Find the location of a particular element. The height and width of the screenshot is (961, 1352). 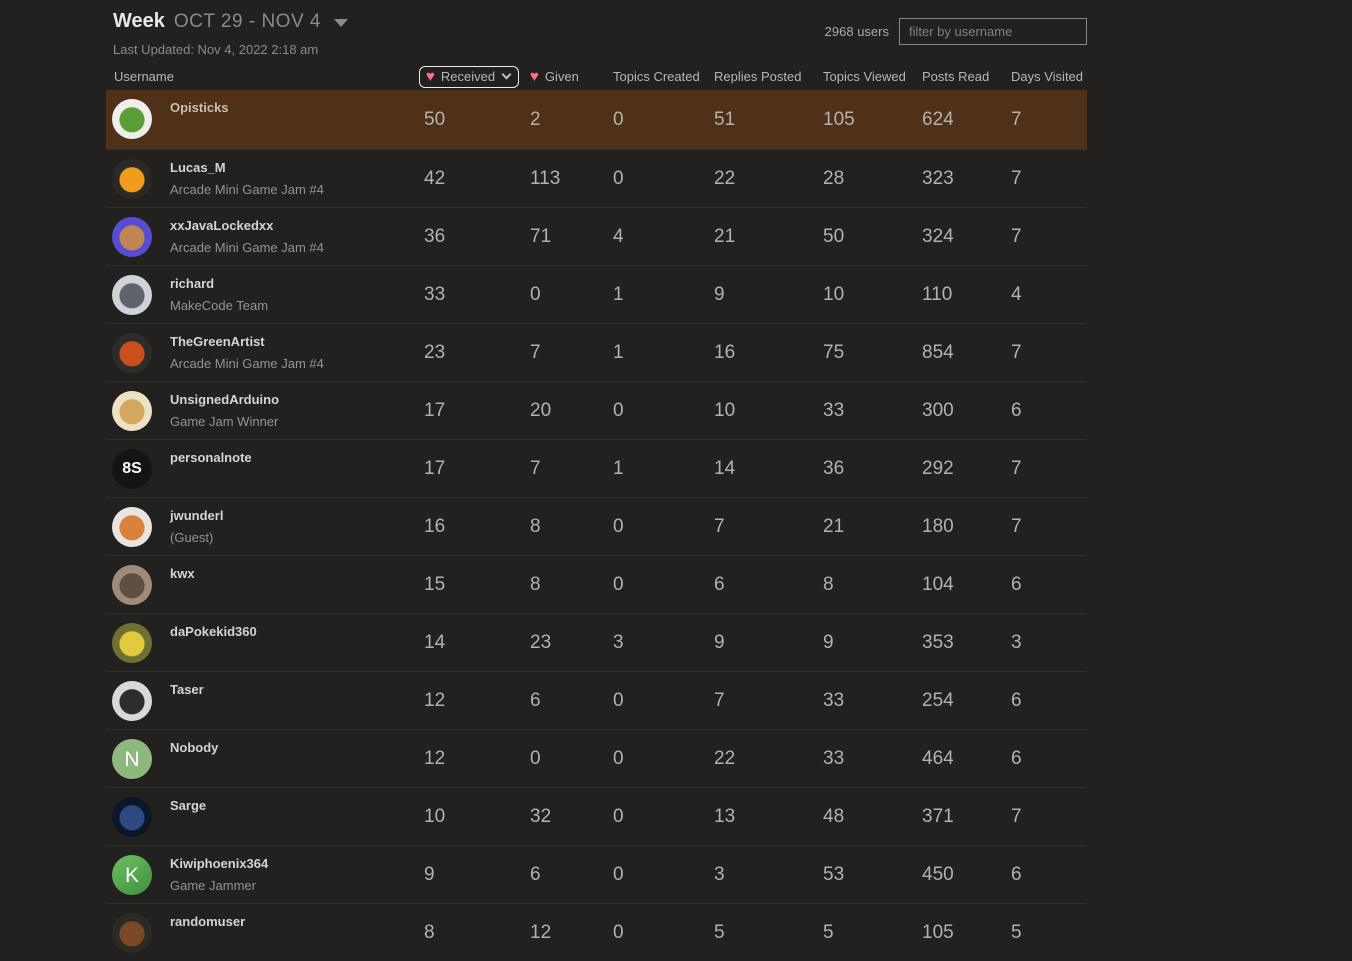

table-row: Sarge 10 32 0 13 48 371 7 is located at coordinates (596, 816).